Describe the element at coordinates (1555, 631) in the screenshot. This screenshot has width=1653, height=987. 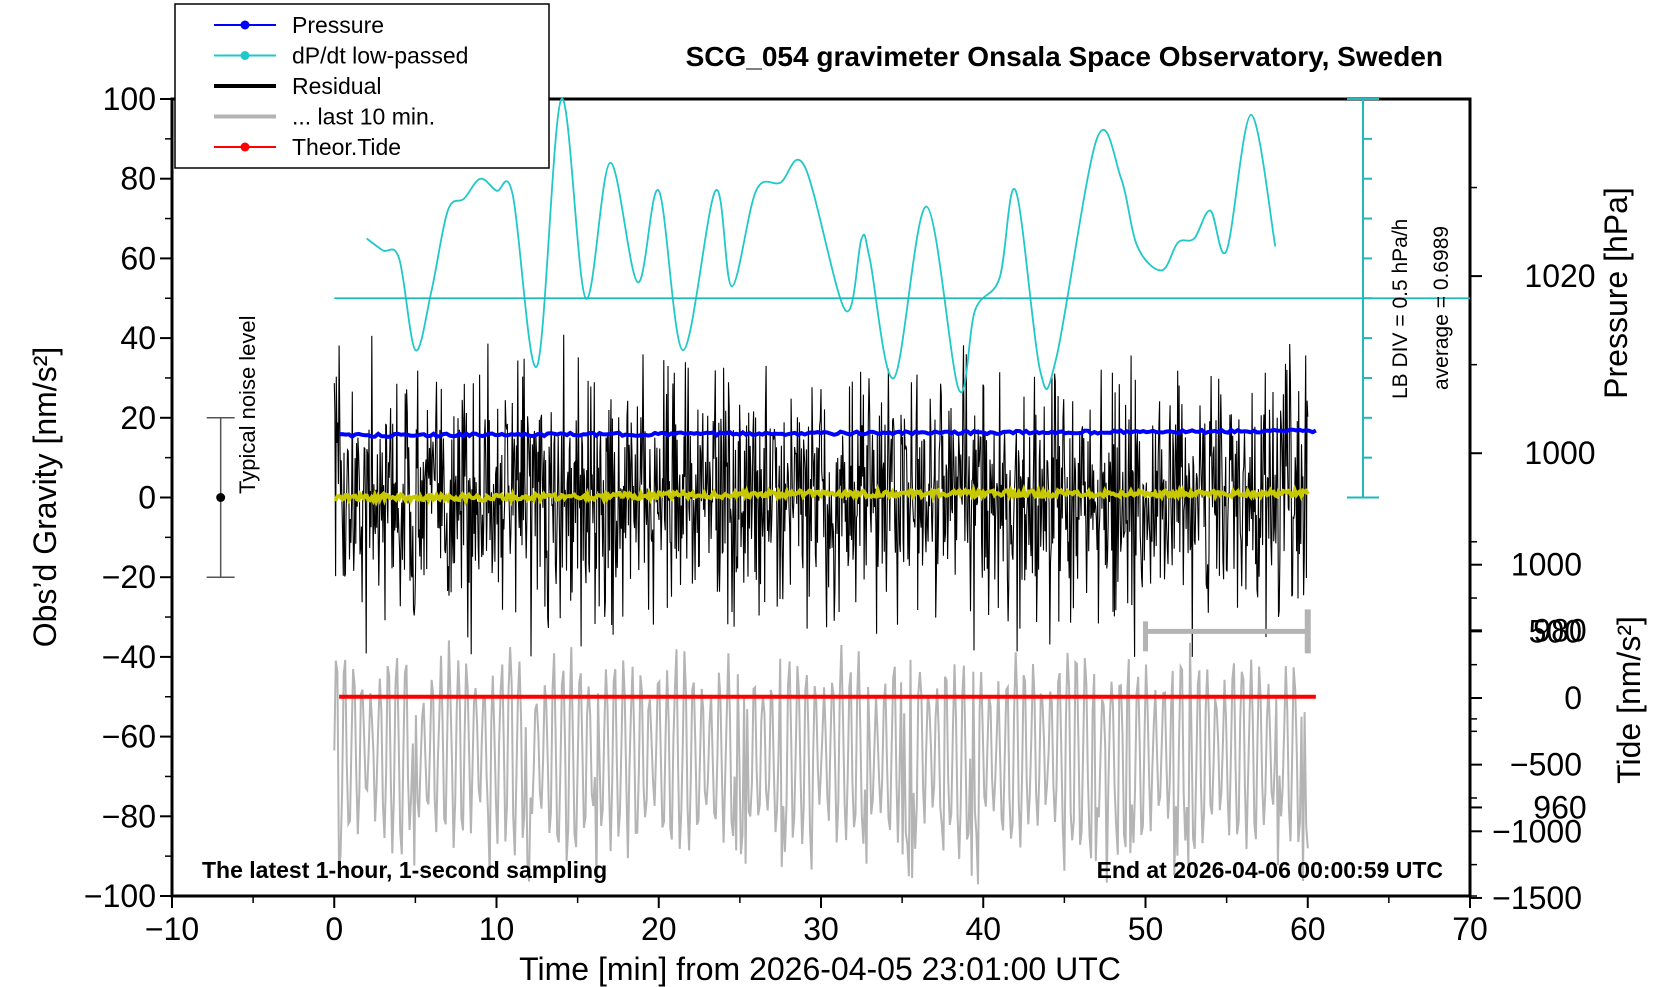
I see `tide-tick-label: 500` at that location.